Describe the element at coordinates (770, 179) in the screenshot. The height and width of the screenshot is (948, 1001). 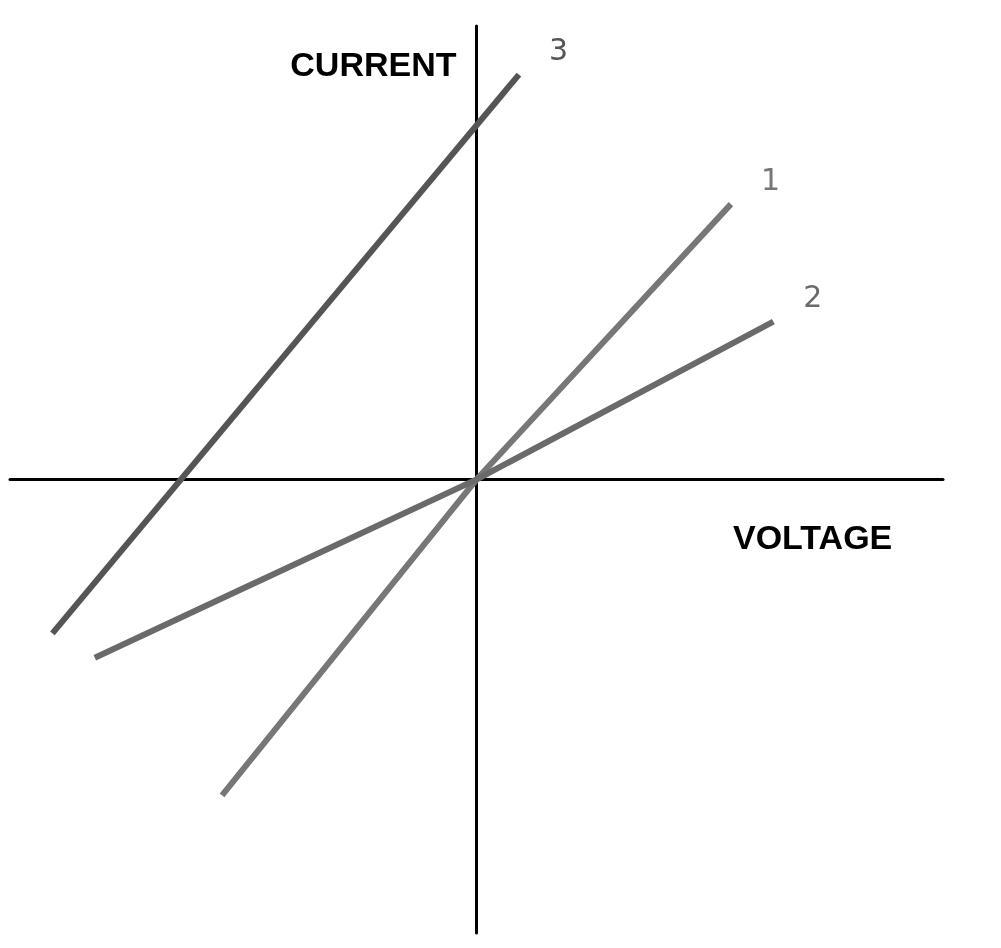
I see `series-label: 1` at that location.